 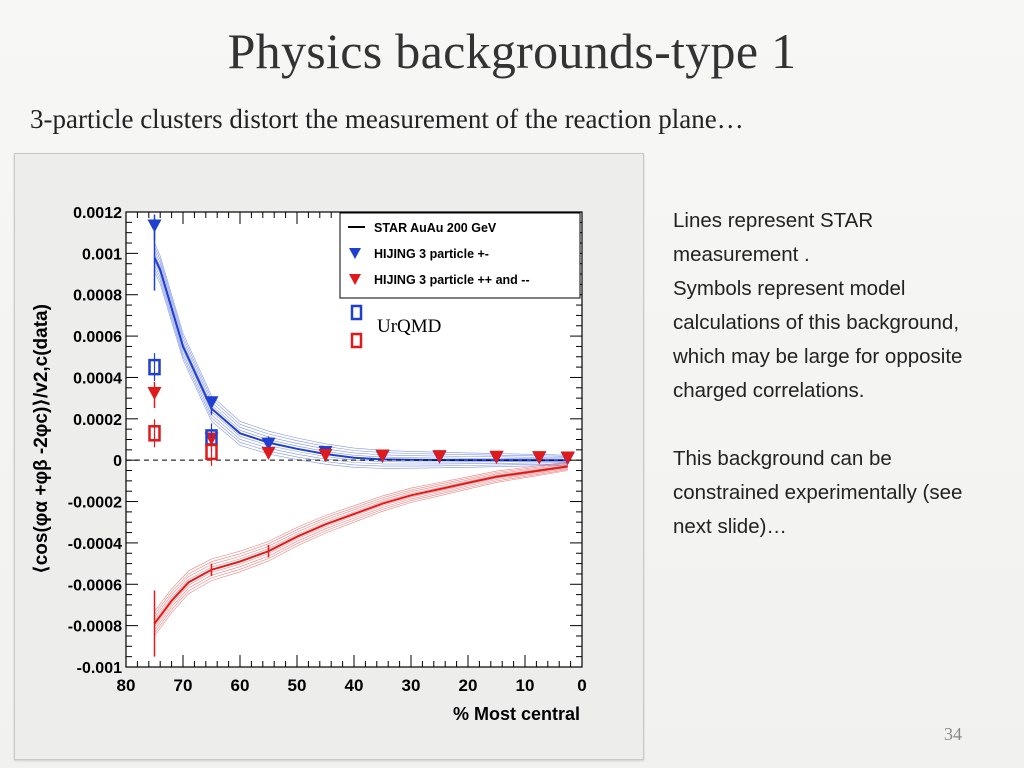 What do you see at coordinates (953, 734) in the screenshot?
I see `slide-number: 34` at bounding box center [953, 734].